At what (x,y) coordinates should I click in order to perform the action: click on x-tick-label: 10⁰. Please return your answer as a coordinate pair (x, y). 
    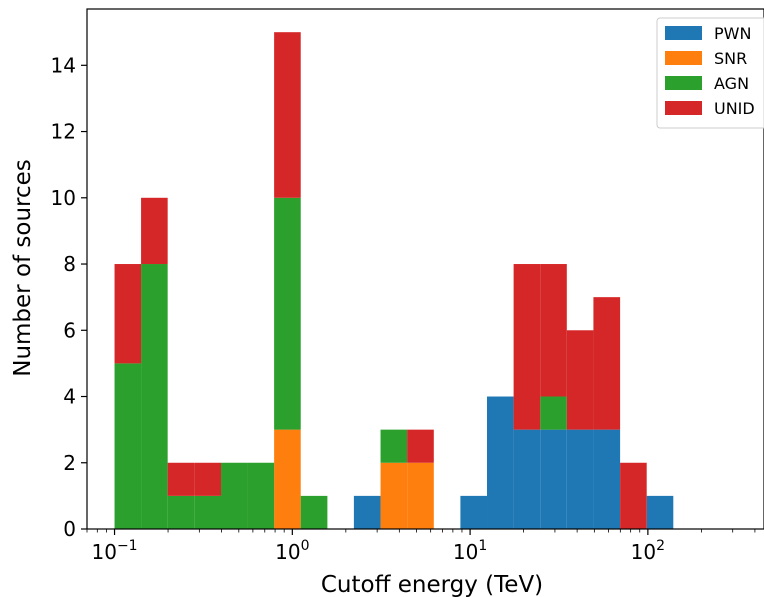
    Looking at the image, I should click on (292, 551).